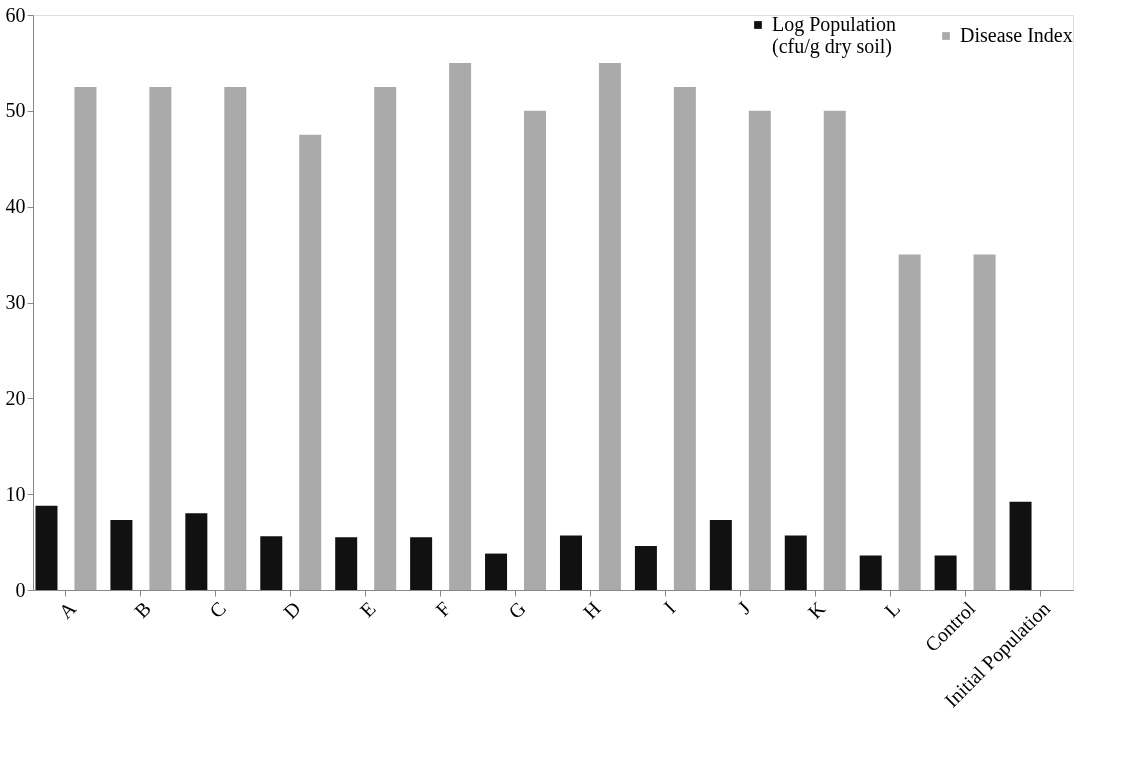 The height and width of the screenshot is (767, 1133). I want to click on legend-label: Log Population (cfu/g dry soil), so click(834, 35).